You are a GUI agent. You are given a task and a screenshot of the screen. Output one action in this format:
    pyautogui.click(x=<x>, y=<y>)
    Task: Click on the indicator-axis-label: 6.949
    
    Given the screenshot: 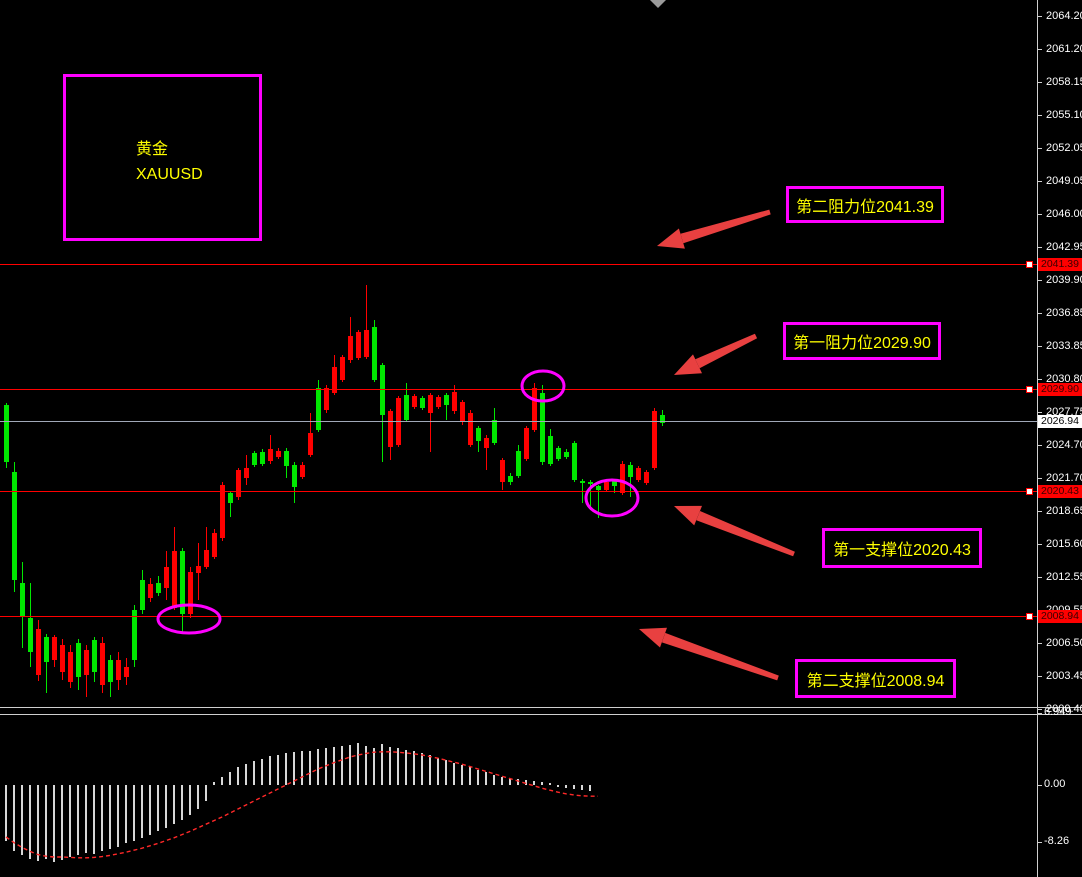 What is the action you would take?
    pyautogui.click(x=1058, y=712)
    